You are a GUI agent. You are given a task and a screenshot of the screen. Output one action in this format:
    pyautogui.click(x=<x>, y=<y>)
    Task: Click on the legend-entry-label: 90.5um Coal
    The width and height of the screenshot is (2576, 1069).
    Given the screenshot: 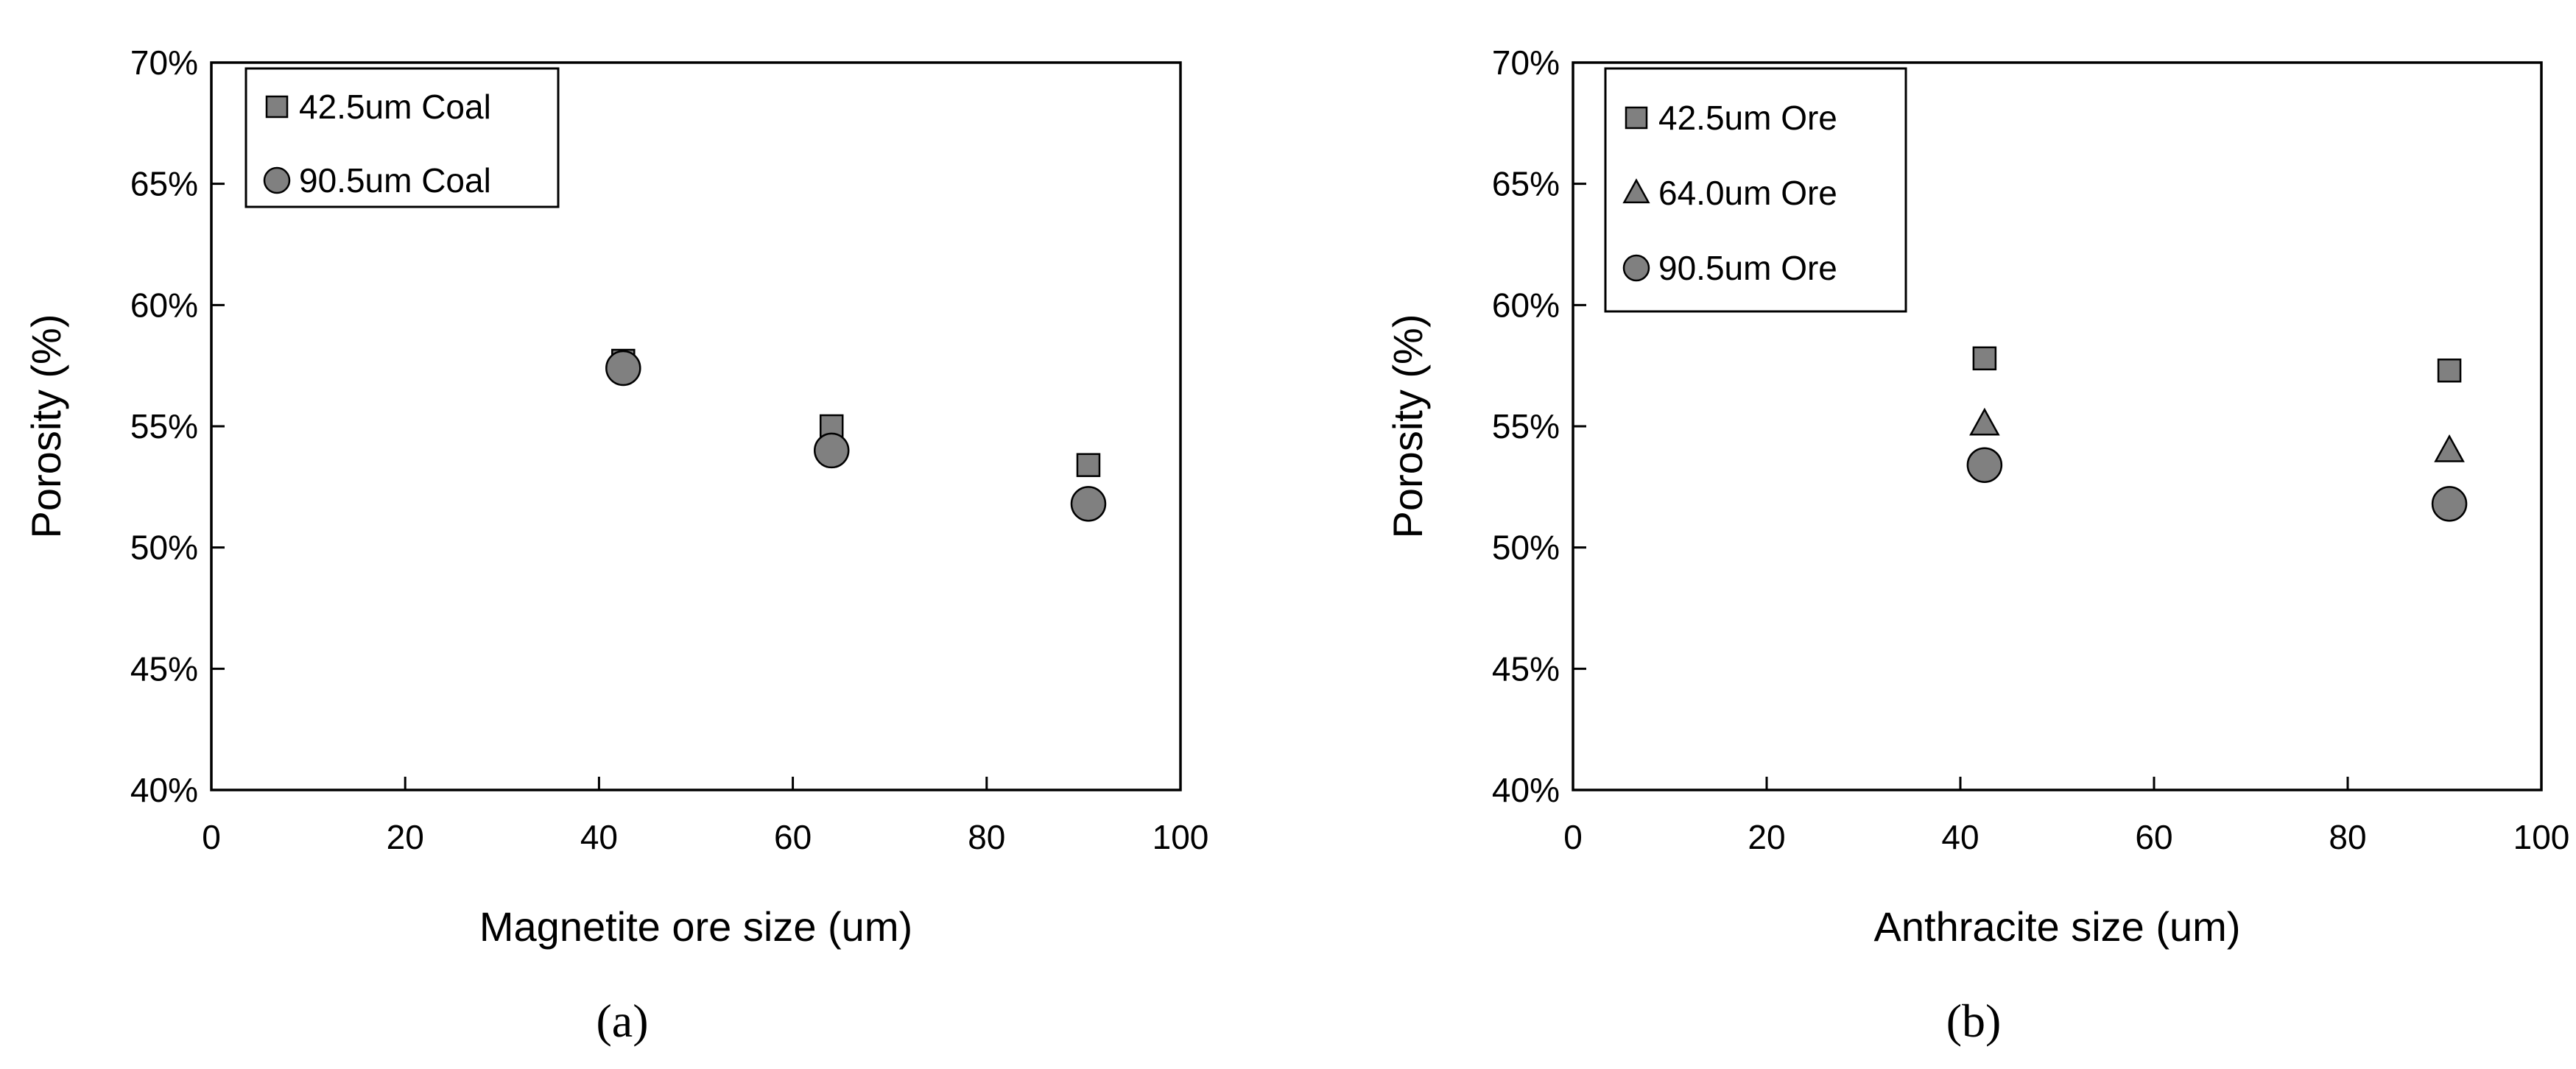 What is the action you would take?
    pyautogui.click(x=395, y=180)
    